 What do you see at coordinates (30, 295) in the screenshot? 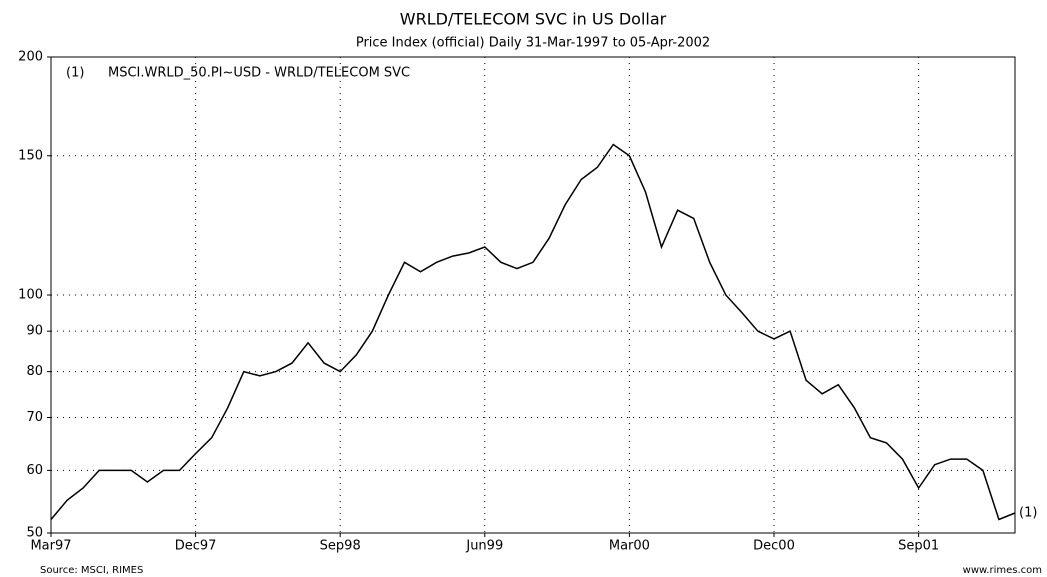
I see `y-tick-label: 100` at bounding box center [30, 295].